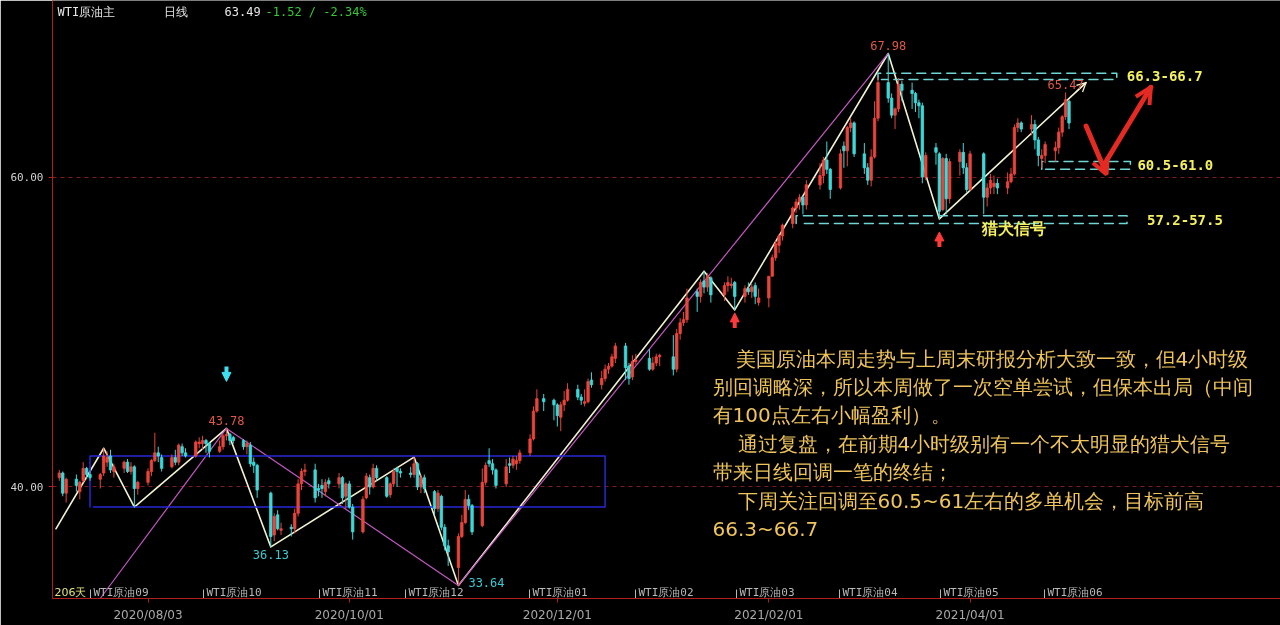 This screenshot has width=1280, height=625. Describe the element at coordinates (486, 582) in the screenshot. I see `annotation: 33.64` at that location.